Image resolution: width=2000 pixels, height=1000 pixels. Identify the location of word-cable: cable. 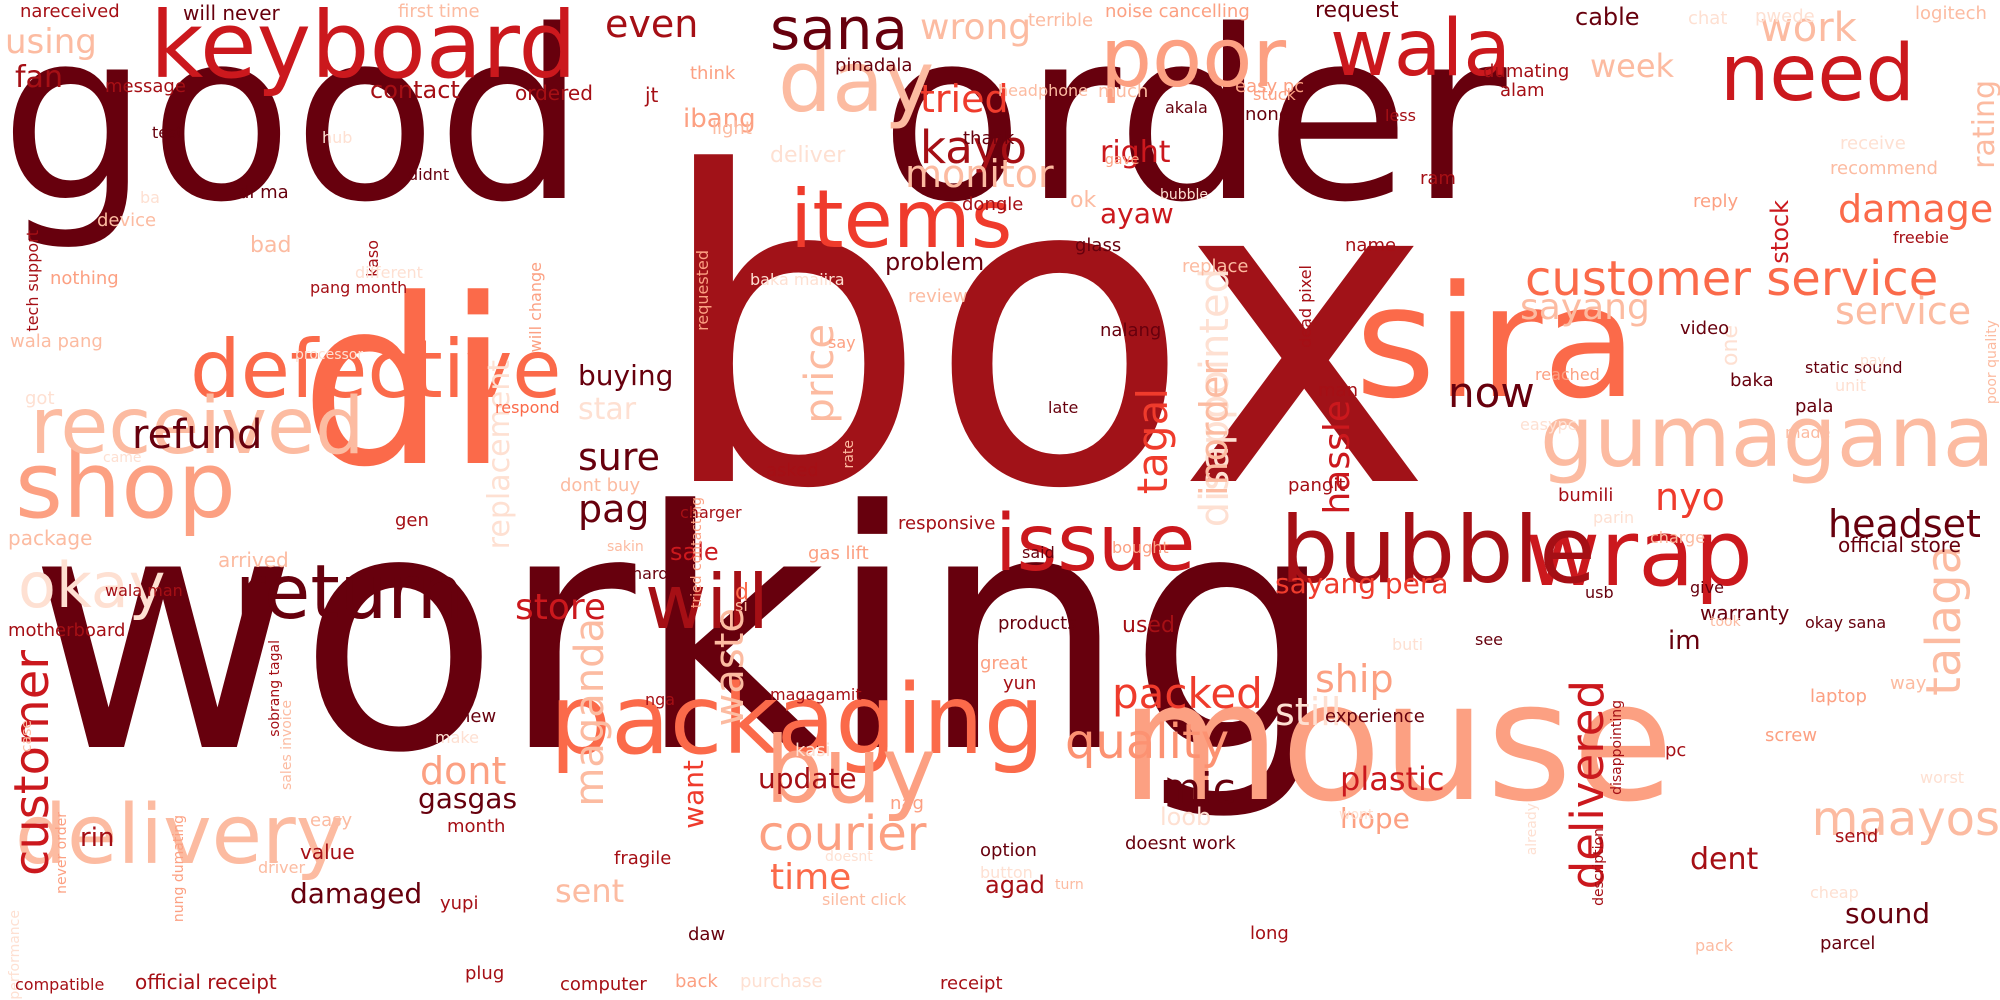
(1607, 17).